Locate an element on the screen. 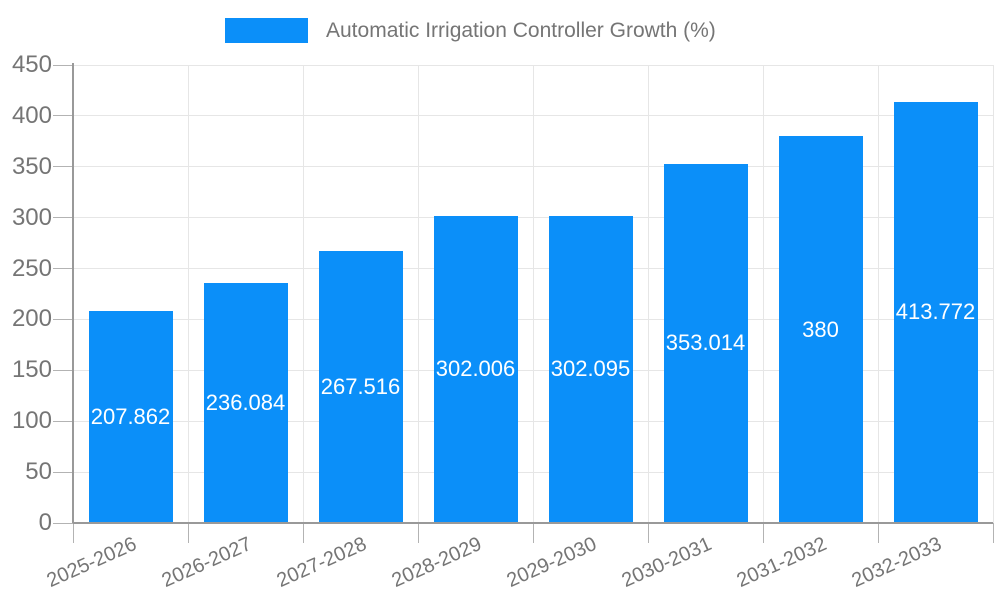  bar-value-label: 267.516 is located at coordinates (360, 386).